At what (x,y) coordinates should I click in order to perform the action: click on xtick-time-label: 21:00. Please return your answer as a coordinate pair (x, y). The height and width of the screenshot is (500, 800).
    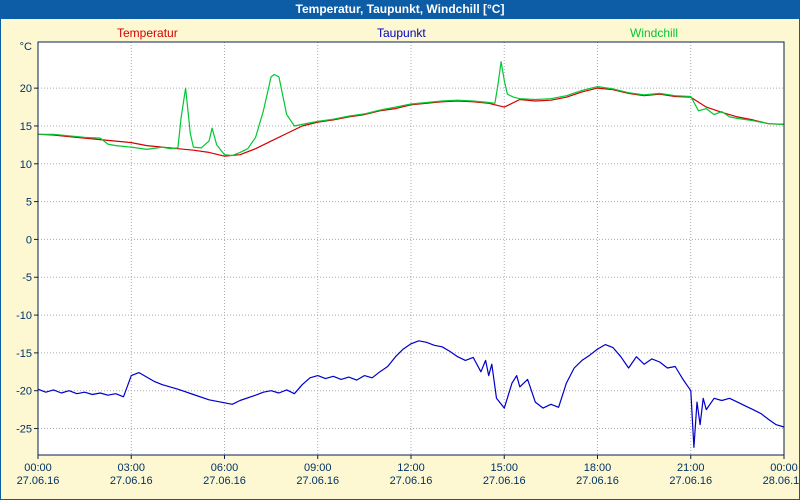
    Looking at the image, I should click on (691, 468).